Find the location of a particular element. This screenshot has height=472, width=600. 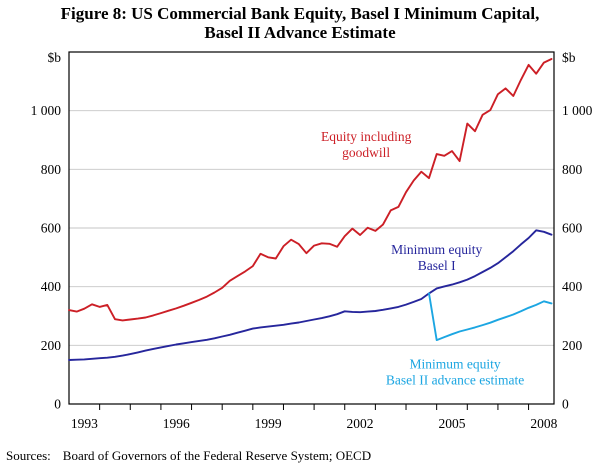

x-axis-label: 2002 is located at coordinates (360, 423).